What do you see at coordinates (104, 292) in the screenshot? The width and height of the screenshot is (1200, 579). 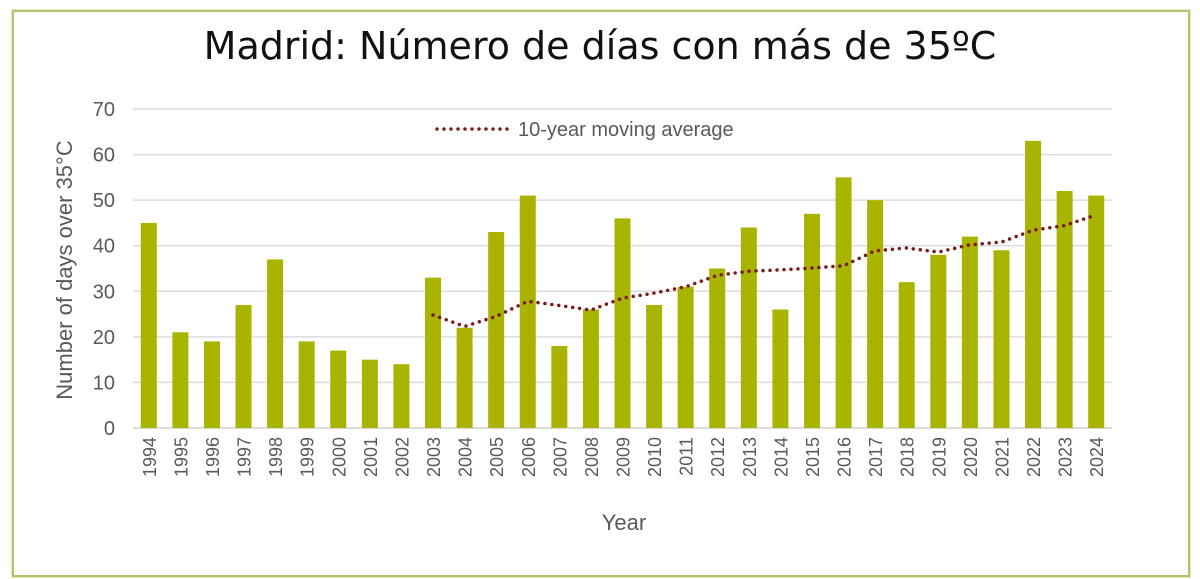 I see `y-tick-label: 30` at bounding box center [104, 292].